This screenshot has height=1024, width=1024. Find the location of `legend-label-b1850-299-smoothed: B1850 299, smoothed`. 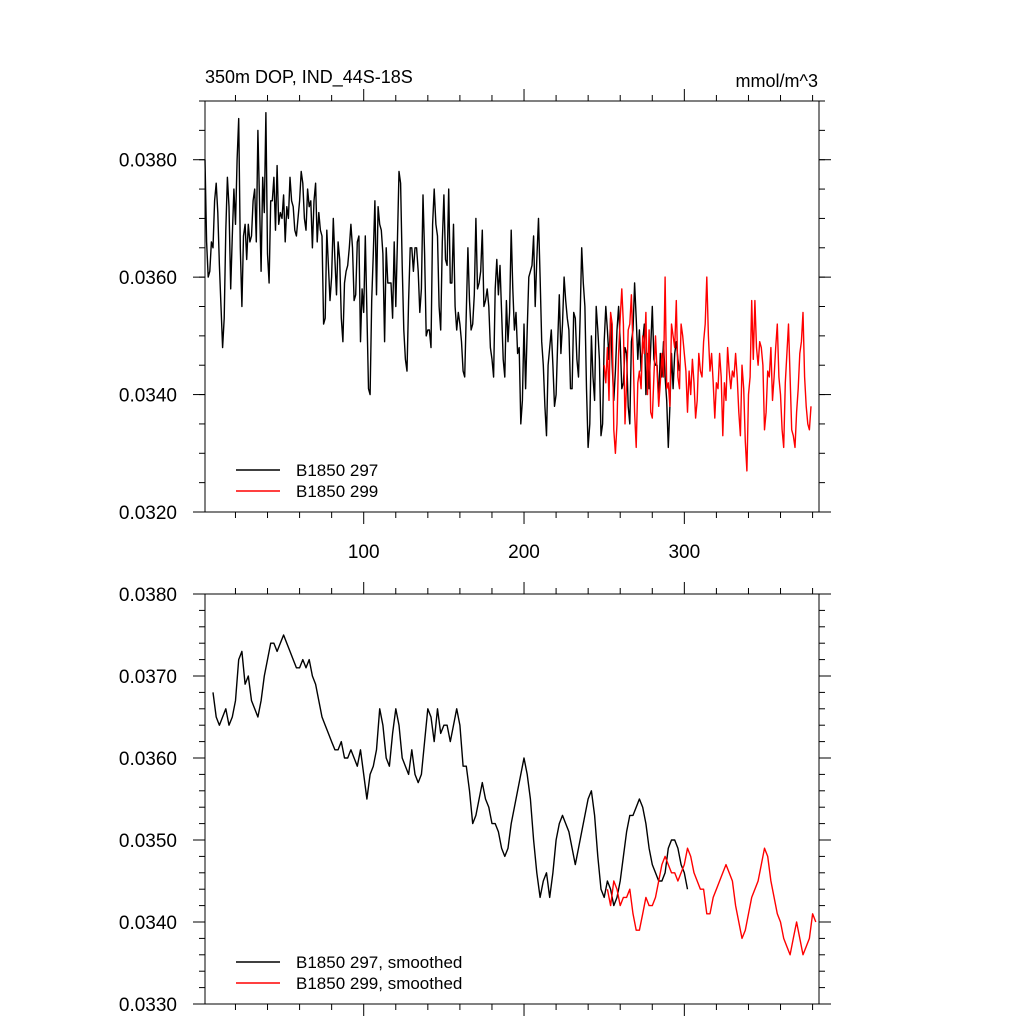

legend-label-b1850-299-smoothed: B1850 299, smoothed is located at coordinates (379, 983).